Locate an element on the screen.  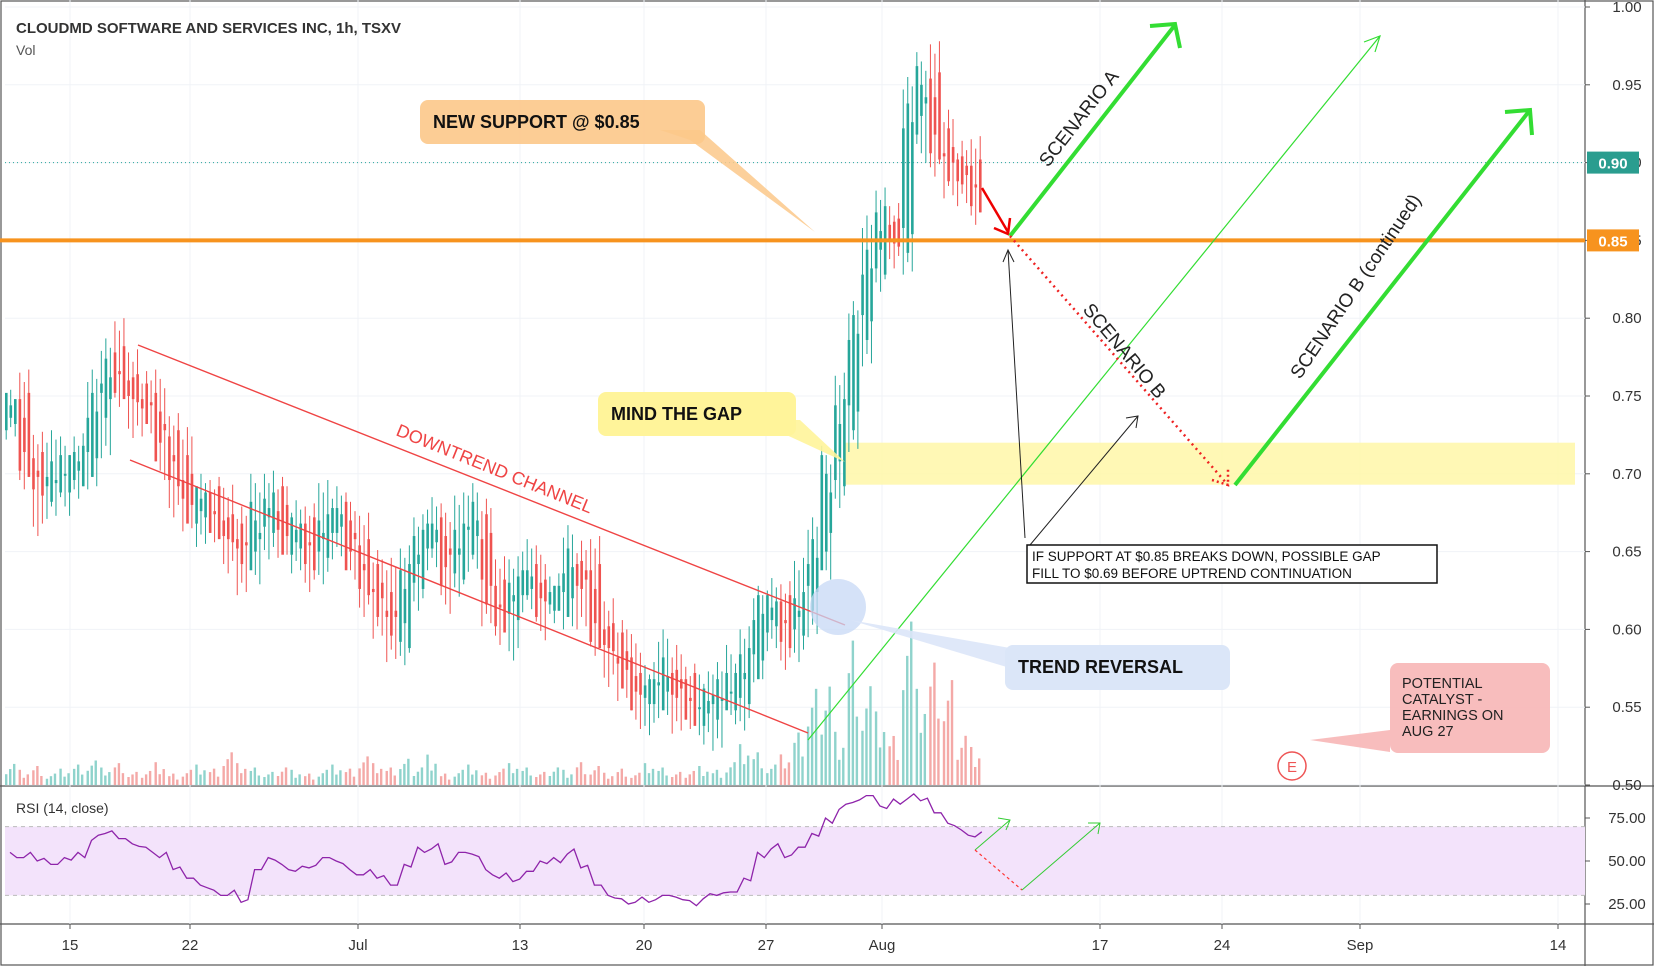
pointer-to-gap-head is located at coordinates (1132, 422).